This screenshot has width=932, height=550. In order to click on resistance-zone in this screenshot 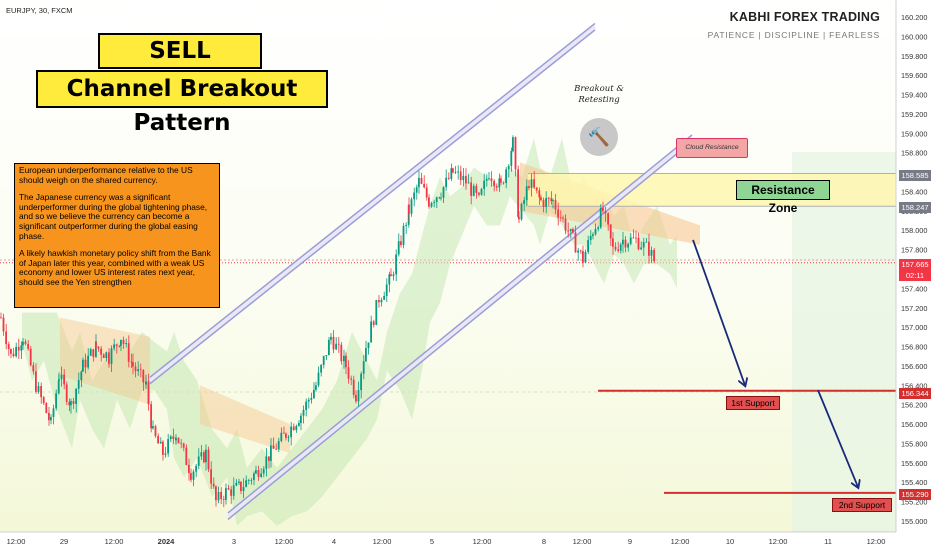, I will do `click(712, 190)`.